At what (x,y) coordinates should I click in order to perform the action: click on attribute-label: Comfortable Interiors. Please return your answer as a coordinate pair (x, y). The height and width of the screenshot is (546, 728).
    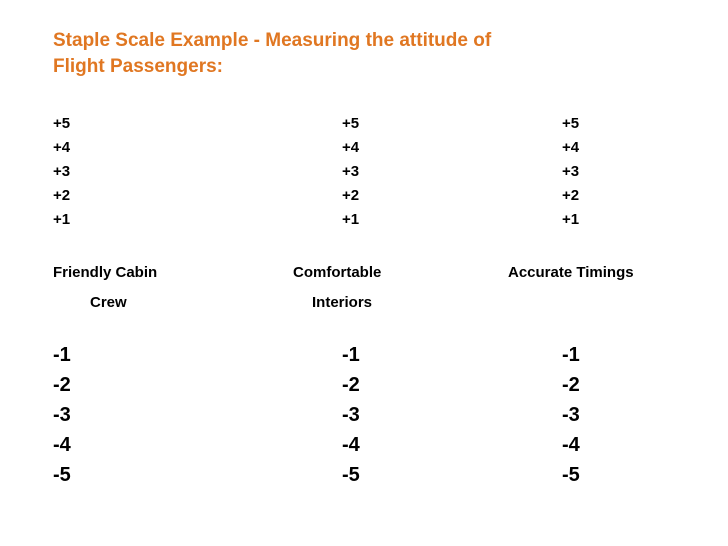
    Looking at the image, I should click on (337, 288).